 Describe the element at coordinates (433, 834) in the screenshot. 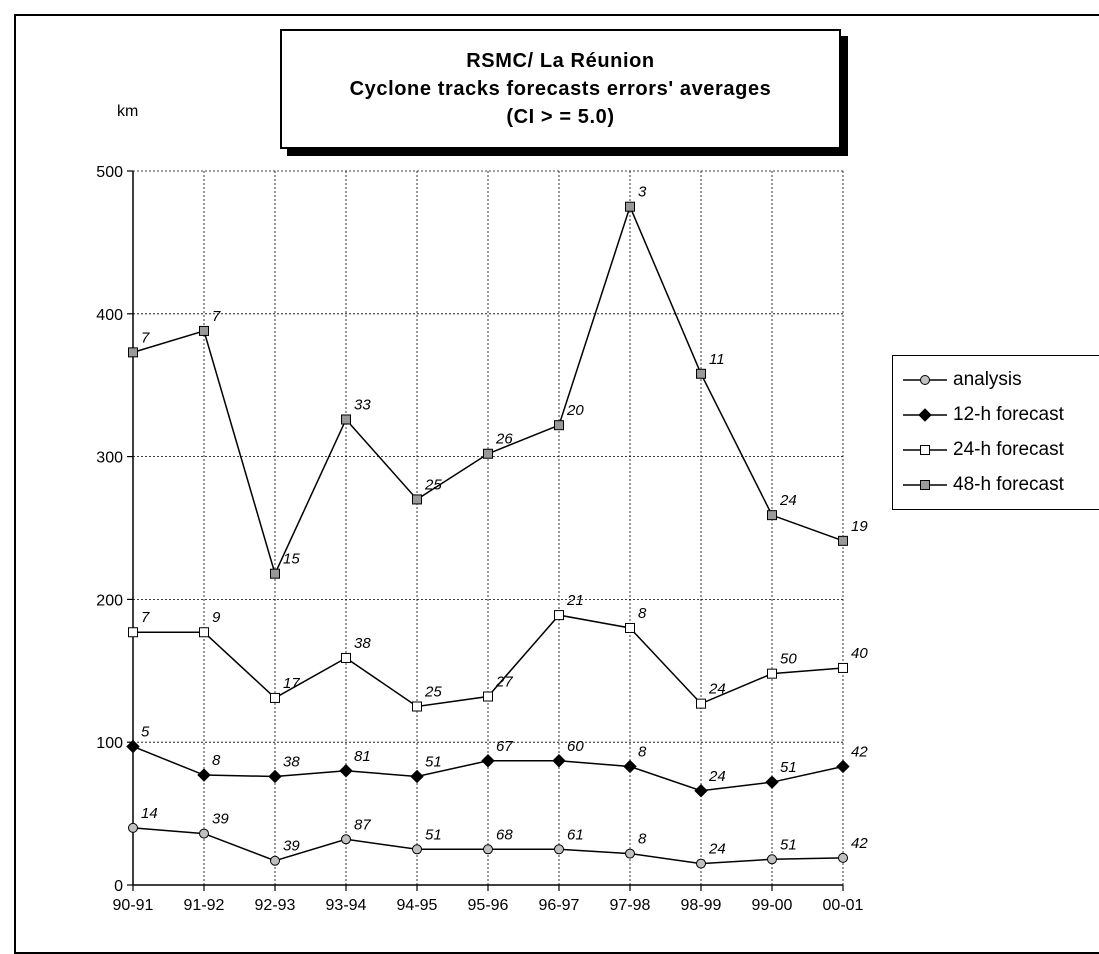

I see `data-label-analysis: 51` at that location.